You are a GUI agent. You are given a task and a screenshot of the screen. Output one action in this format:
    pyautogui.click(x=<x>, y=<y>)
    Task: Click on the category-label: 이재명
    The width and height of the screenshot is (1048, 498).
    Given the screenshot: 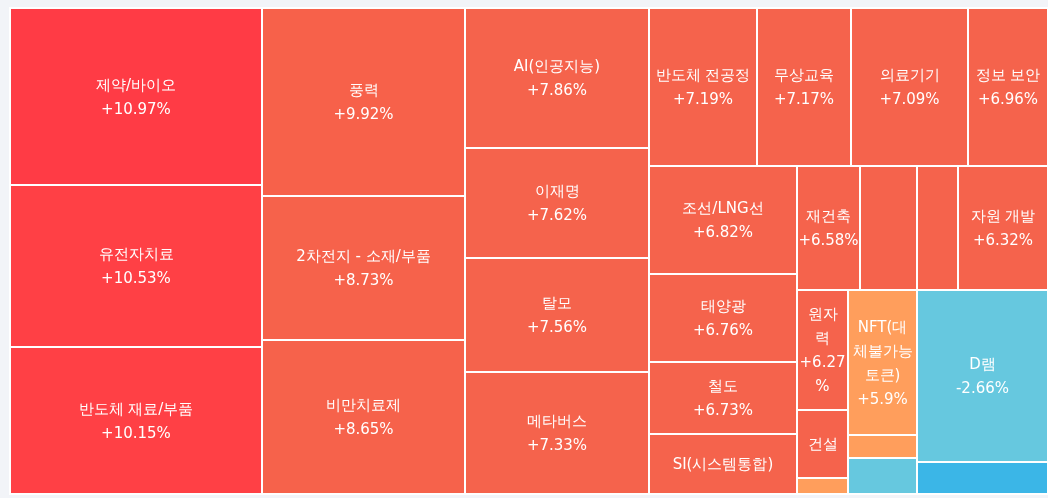 What is the action you would take?
    pyautogui.click(x=557, y=191)
    